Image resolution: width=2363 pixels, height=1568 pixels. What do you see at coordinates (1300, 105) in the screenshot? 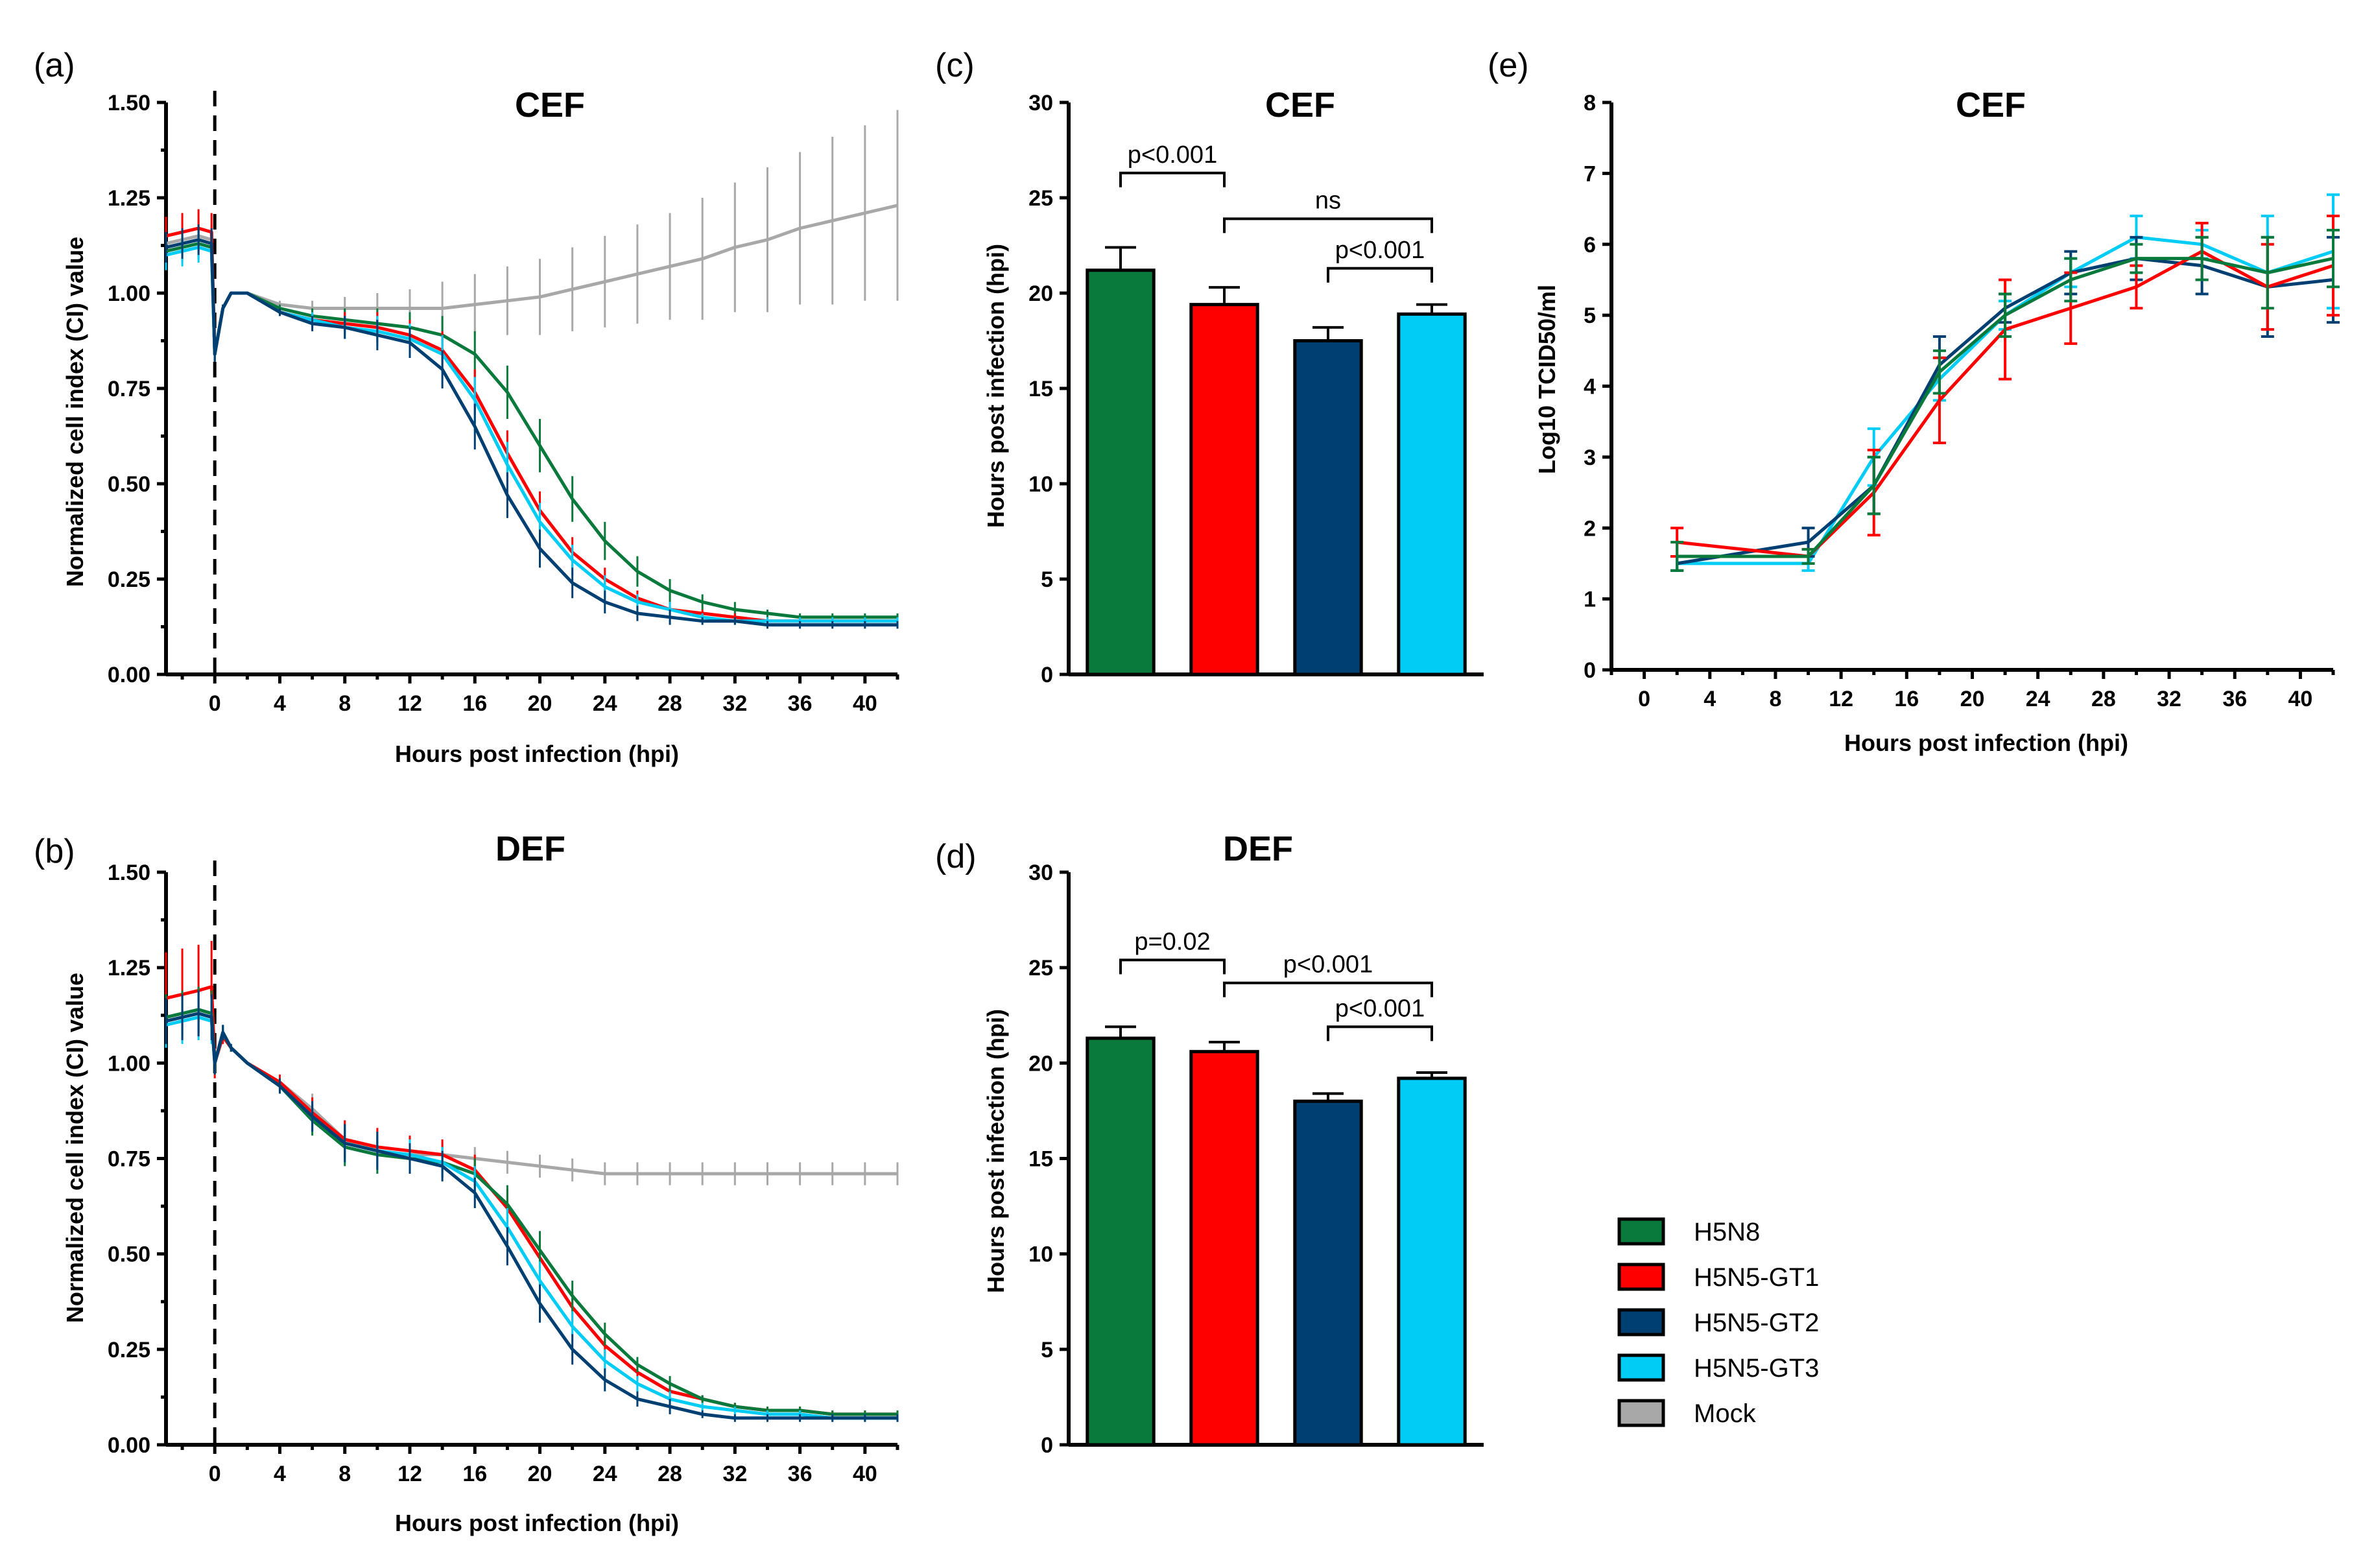
I see `panel-c-title: CEF` at bounding box center [1300, 105].